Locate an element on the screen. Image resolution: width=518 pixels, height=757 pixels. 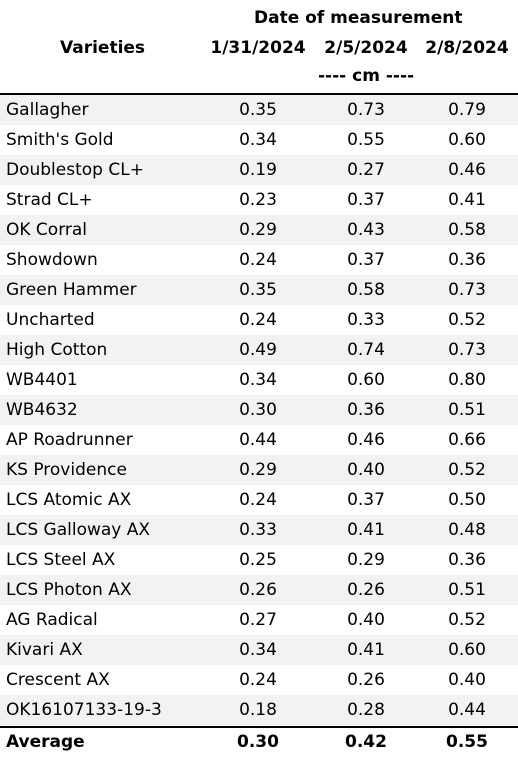
table-row: LCS Galloway AX 0.33 0.41 0.48 is located at coordinates (259, 530).